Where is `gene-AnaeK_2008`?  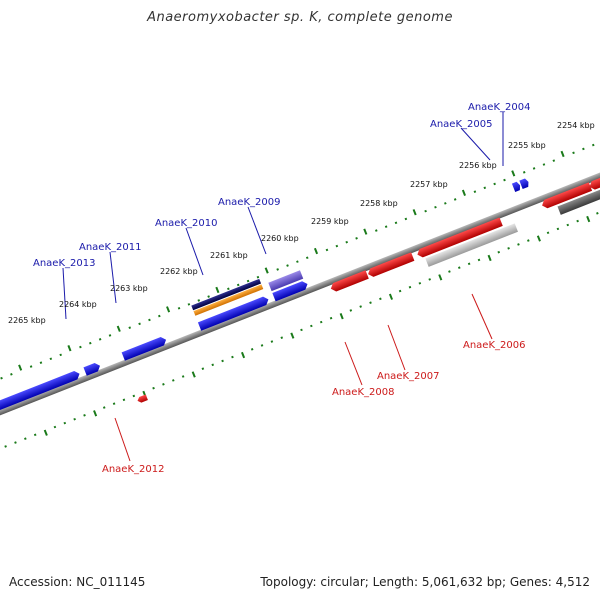 gene-AnaeK_2008 is located at coordinates (349, 281).